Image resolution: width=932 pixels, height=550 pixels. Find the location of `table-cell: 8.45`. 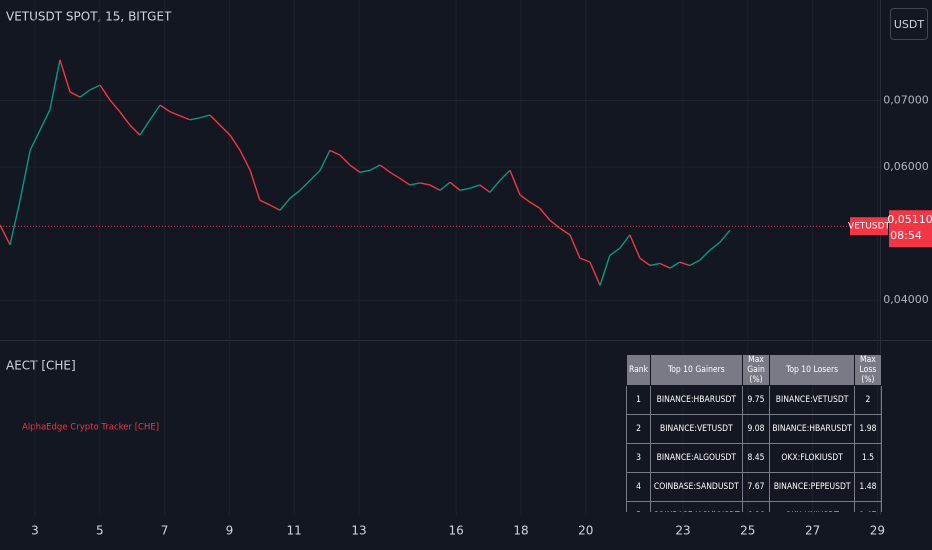

table-cell: 8.45 is located at coordinates (756, 458).